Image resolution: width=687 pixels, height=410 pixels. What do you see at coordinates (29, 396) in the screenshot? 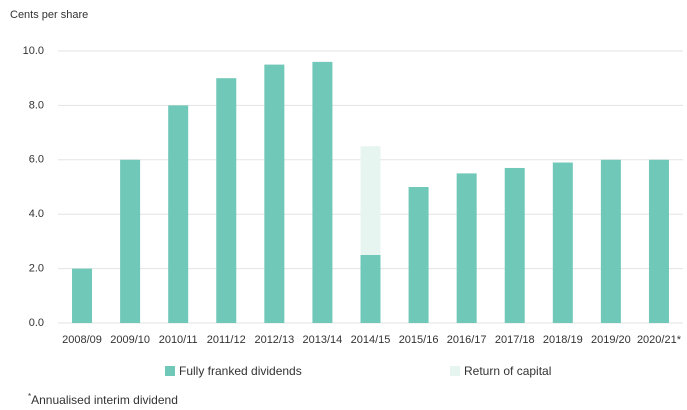
I see `footnote-marker: *` at bounding box center [29, 396].